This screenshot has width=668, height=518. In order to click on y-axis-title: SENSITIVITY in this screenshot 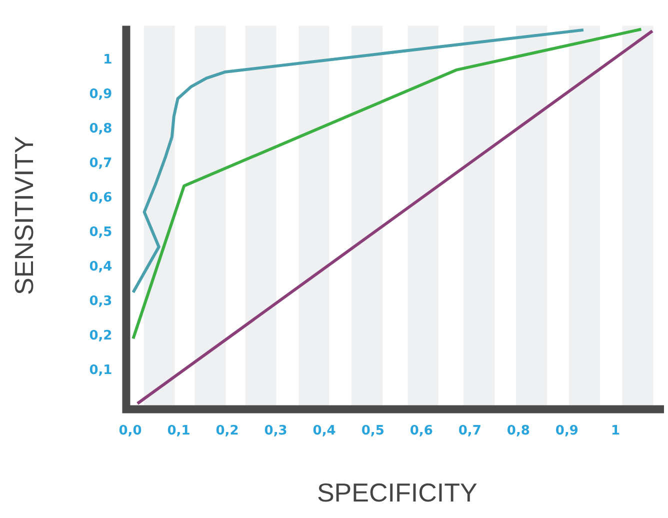, I will do `click(23, 215)`.